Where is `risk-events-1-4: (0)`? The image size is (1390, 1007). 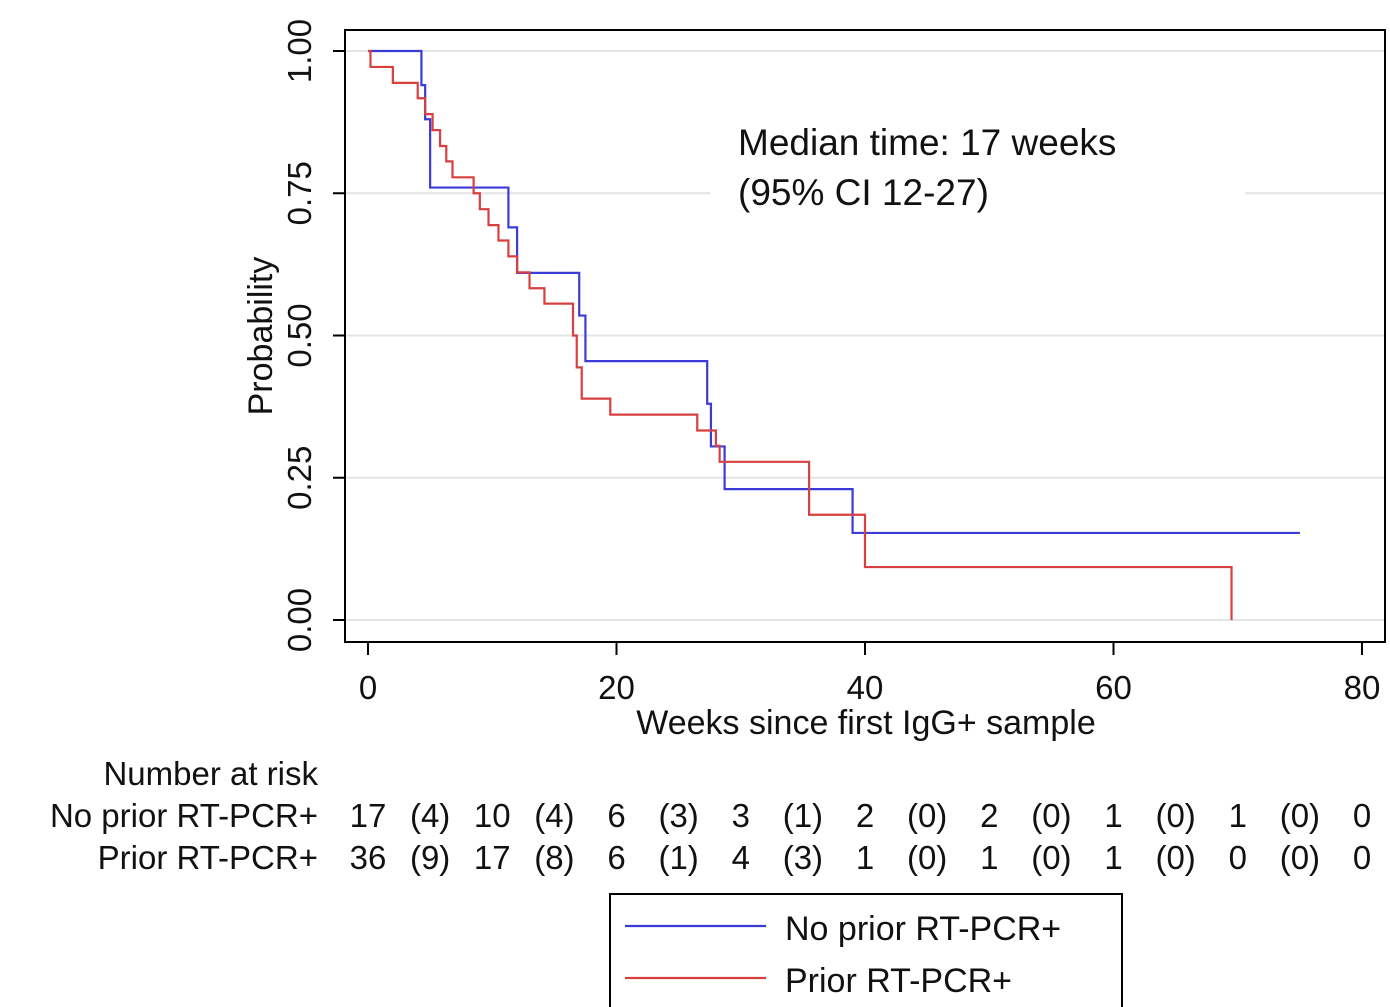
risk-events-1-4: (0) is located at coordinates (927, 857).